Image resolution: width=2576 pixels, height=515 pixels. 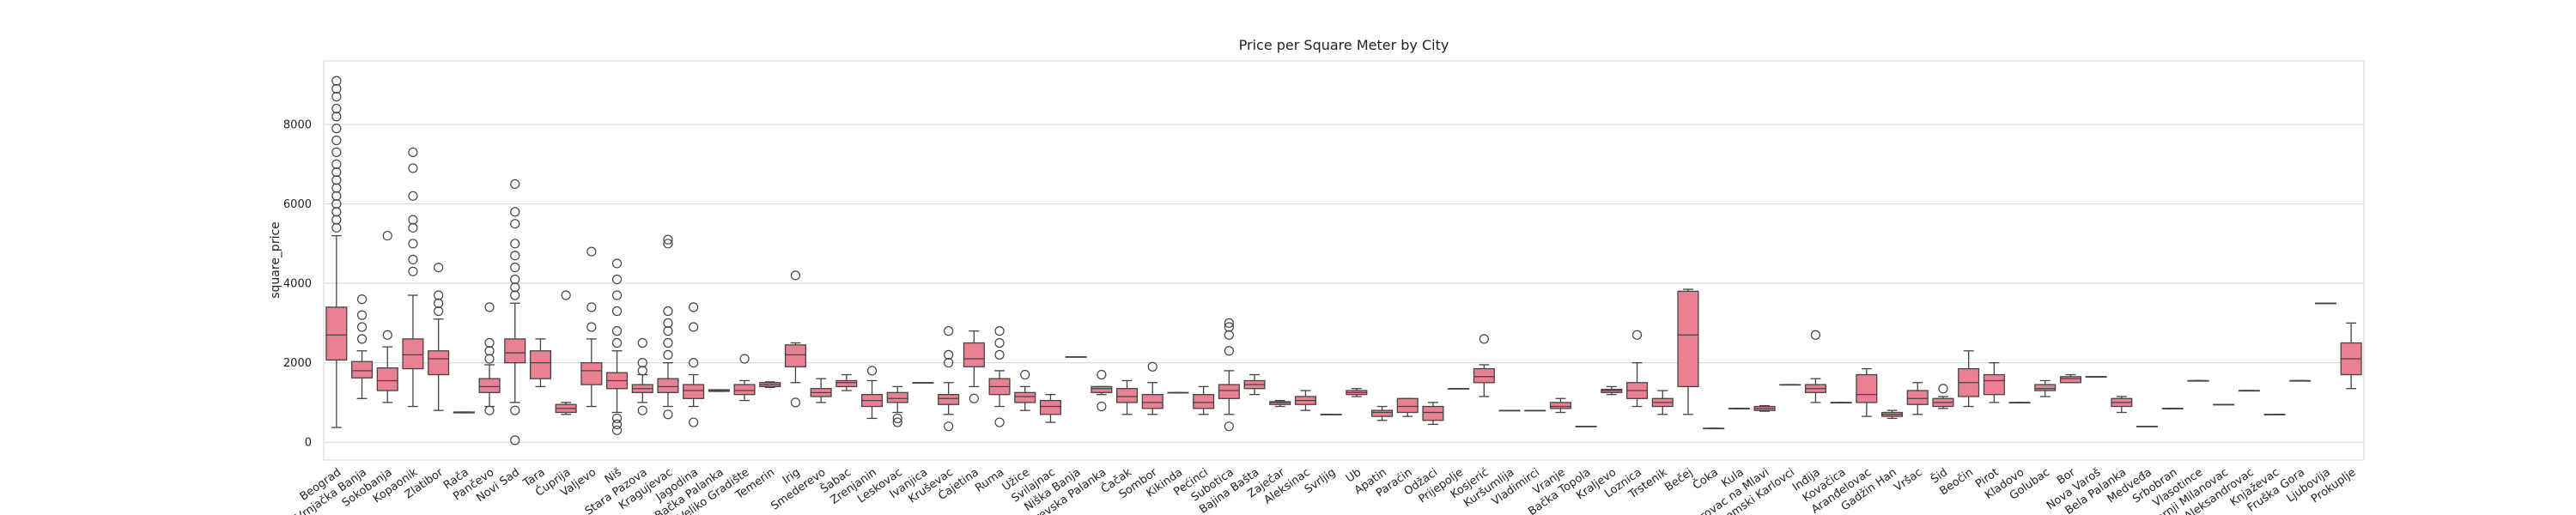 What do you see at coordinates (308, 443) in the screenshot?
I see `y-tick-label: 0` at bounding box center [308, 443].